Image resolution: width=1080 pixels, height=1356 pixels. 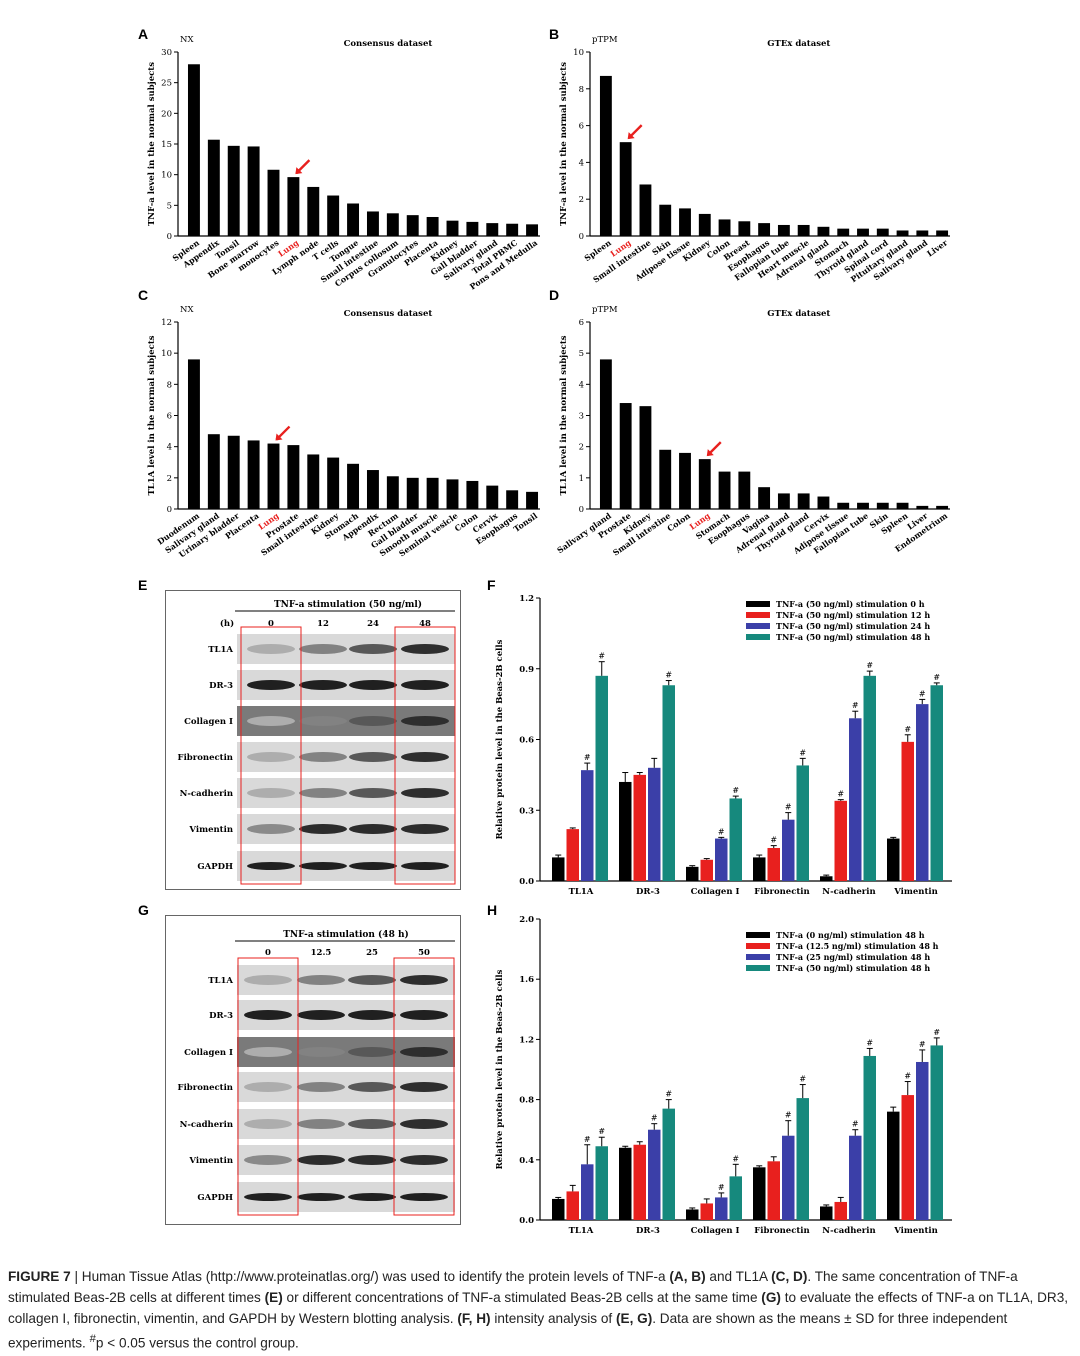 I want to click on legend-swatch-f, so click(x=758, y=626).